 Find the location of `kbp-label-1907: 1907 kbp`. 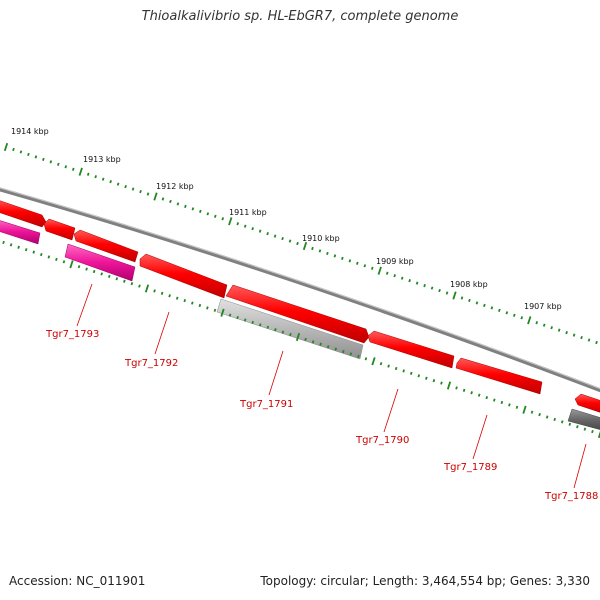

kbp-label-1907: 1907 kbp is located at coordinates (543, 306).